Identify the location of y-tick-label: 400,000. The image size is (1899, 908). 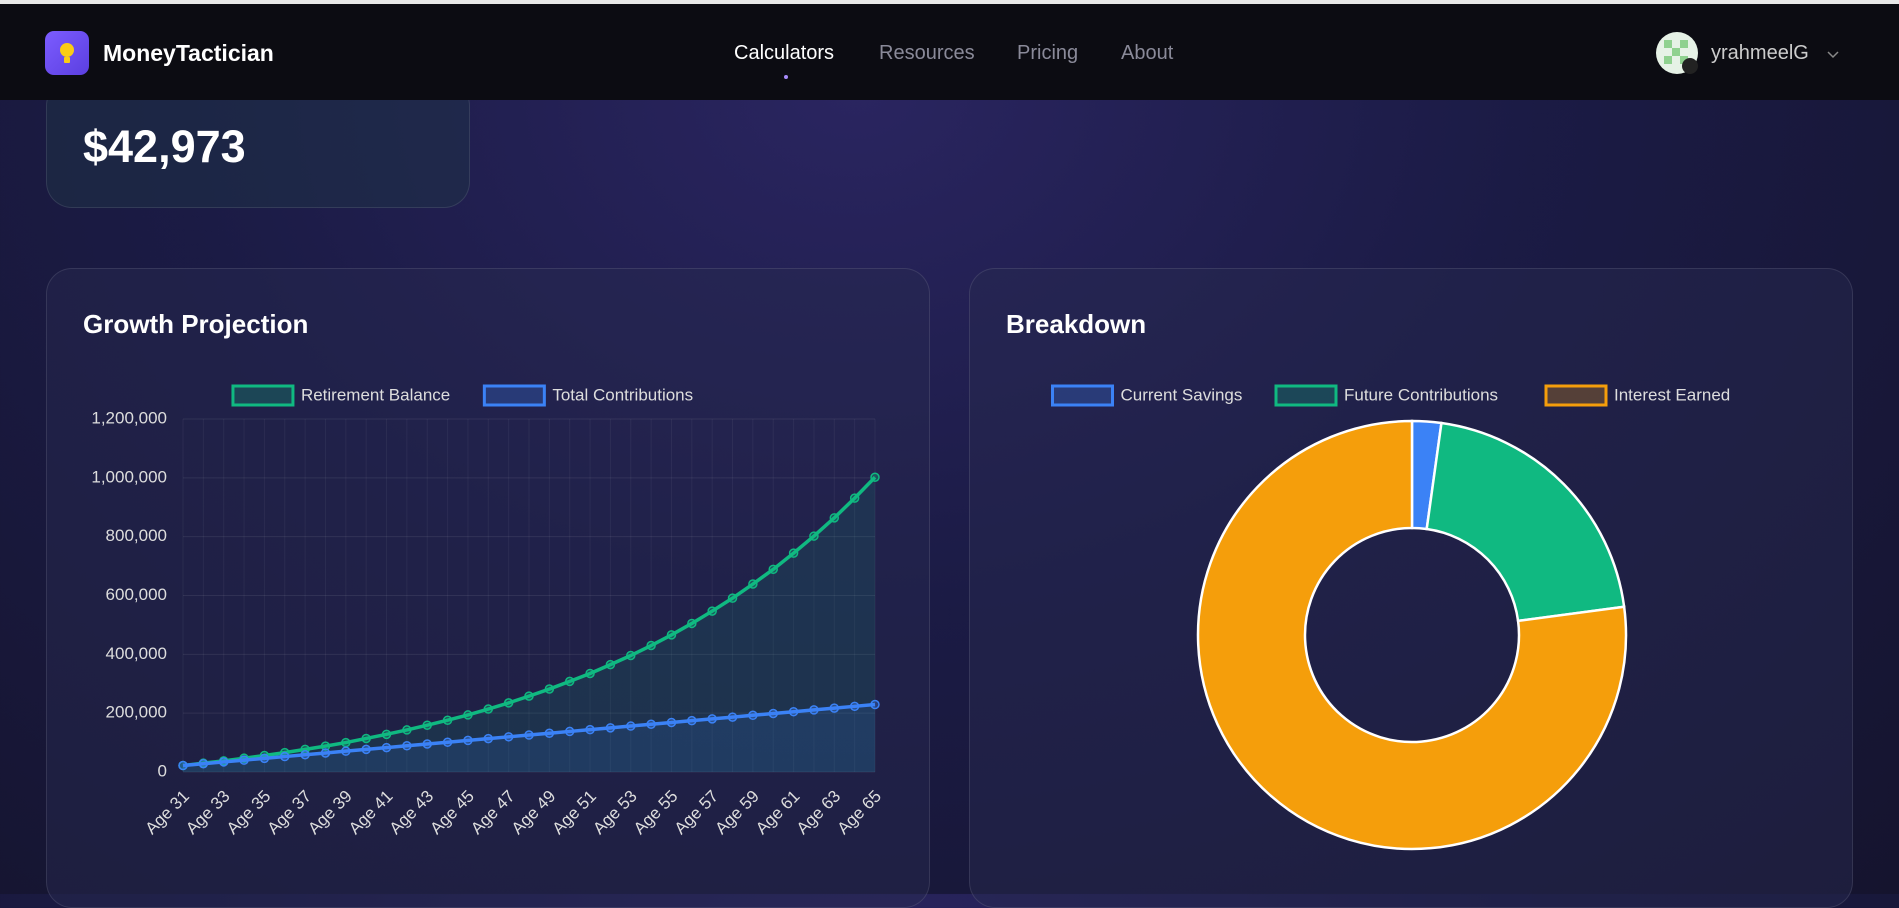
(136, 653).